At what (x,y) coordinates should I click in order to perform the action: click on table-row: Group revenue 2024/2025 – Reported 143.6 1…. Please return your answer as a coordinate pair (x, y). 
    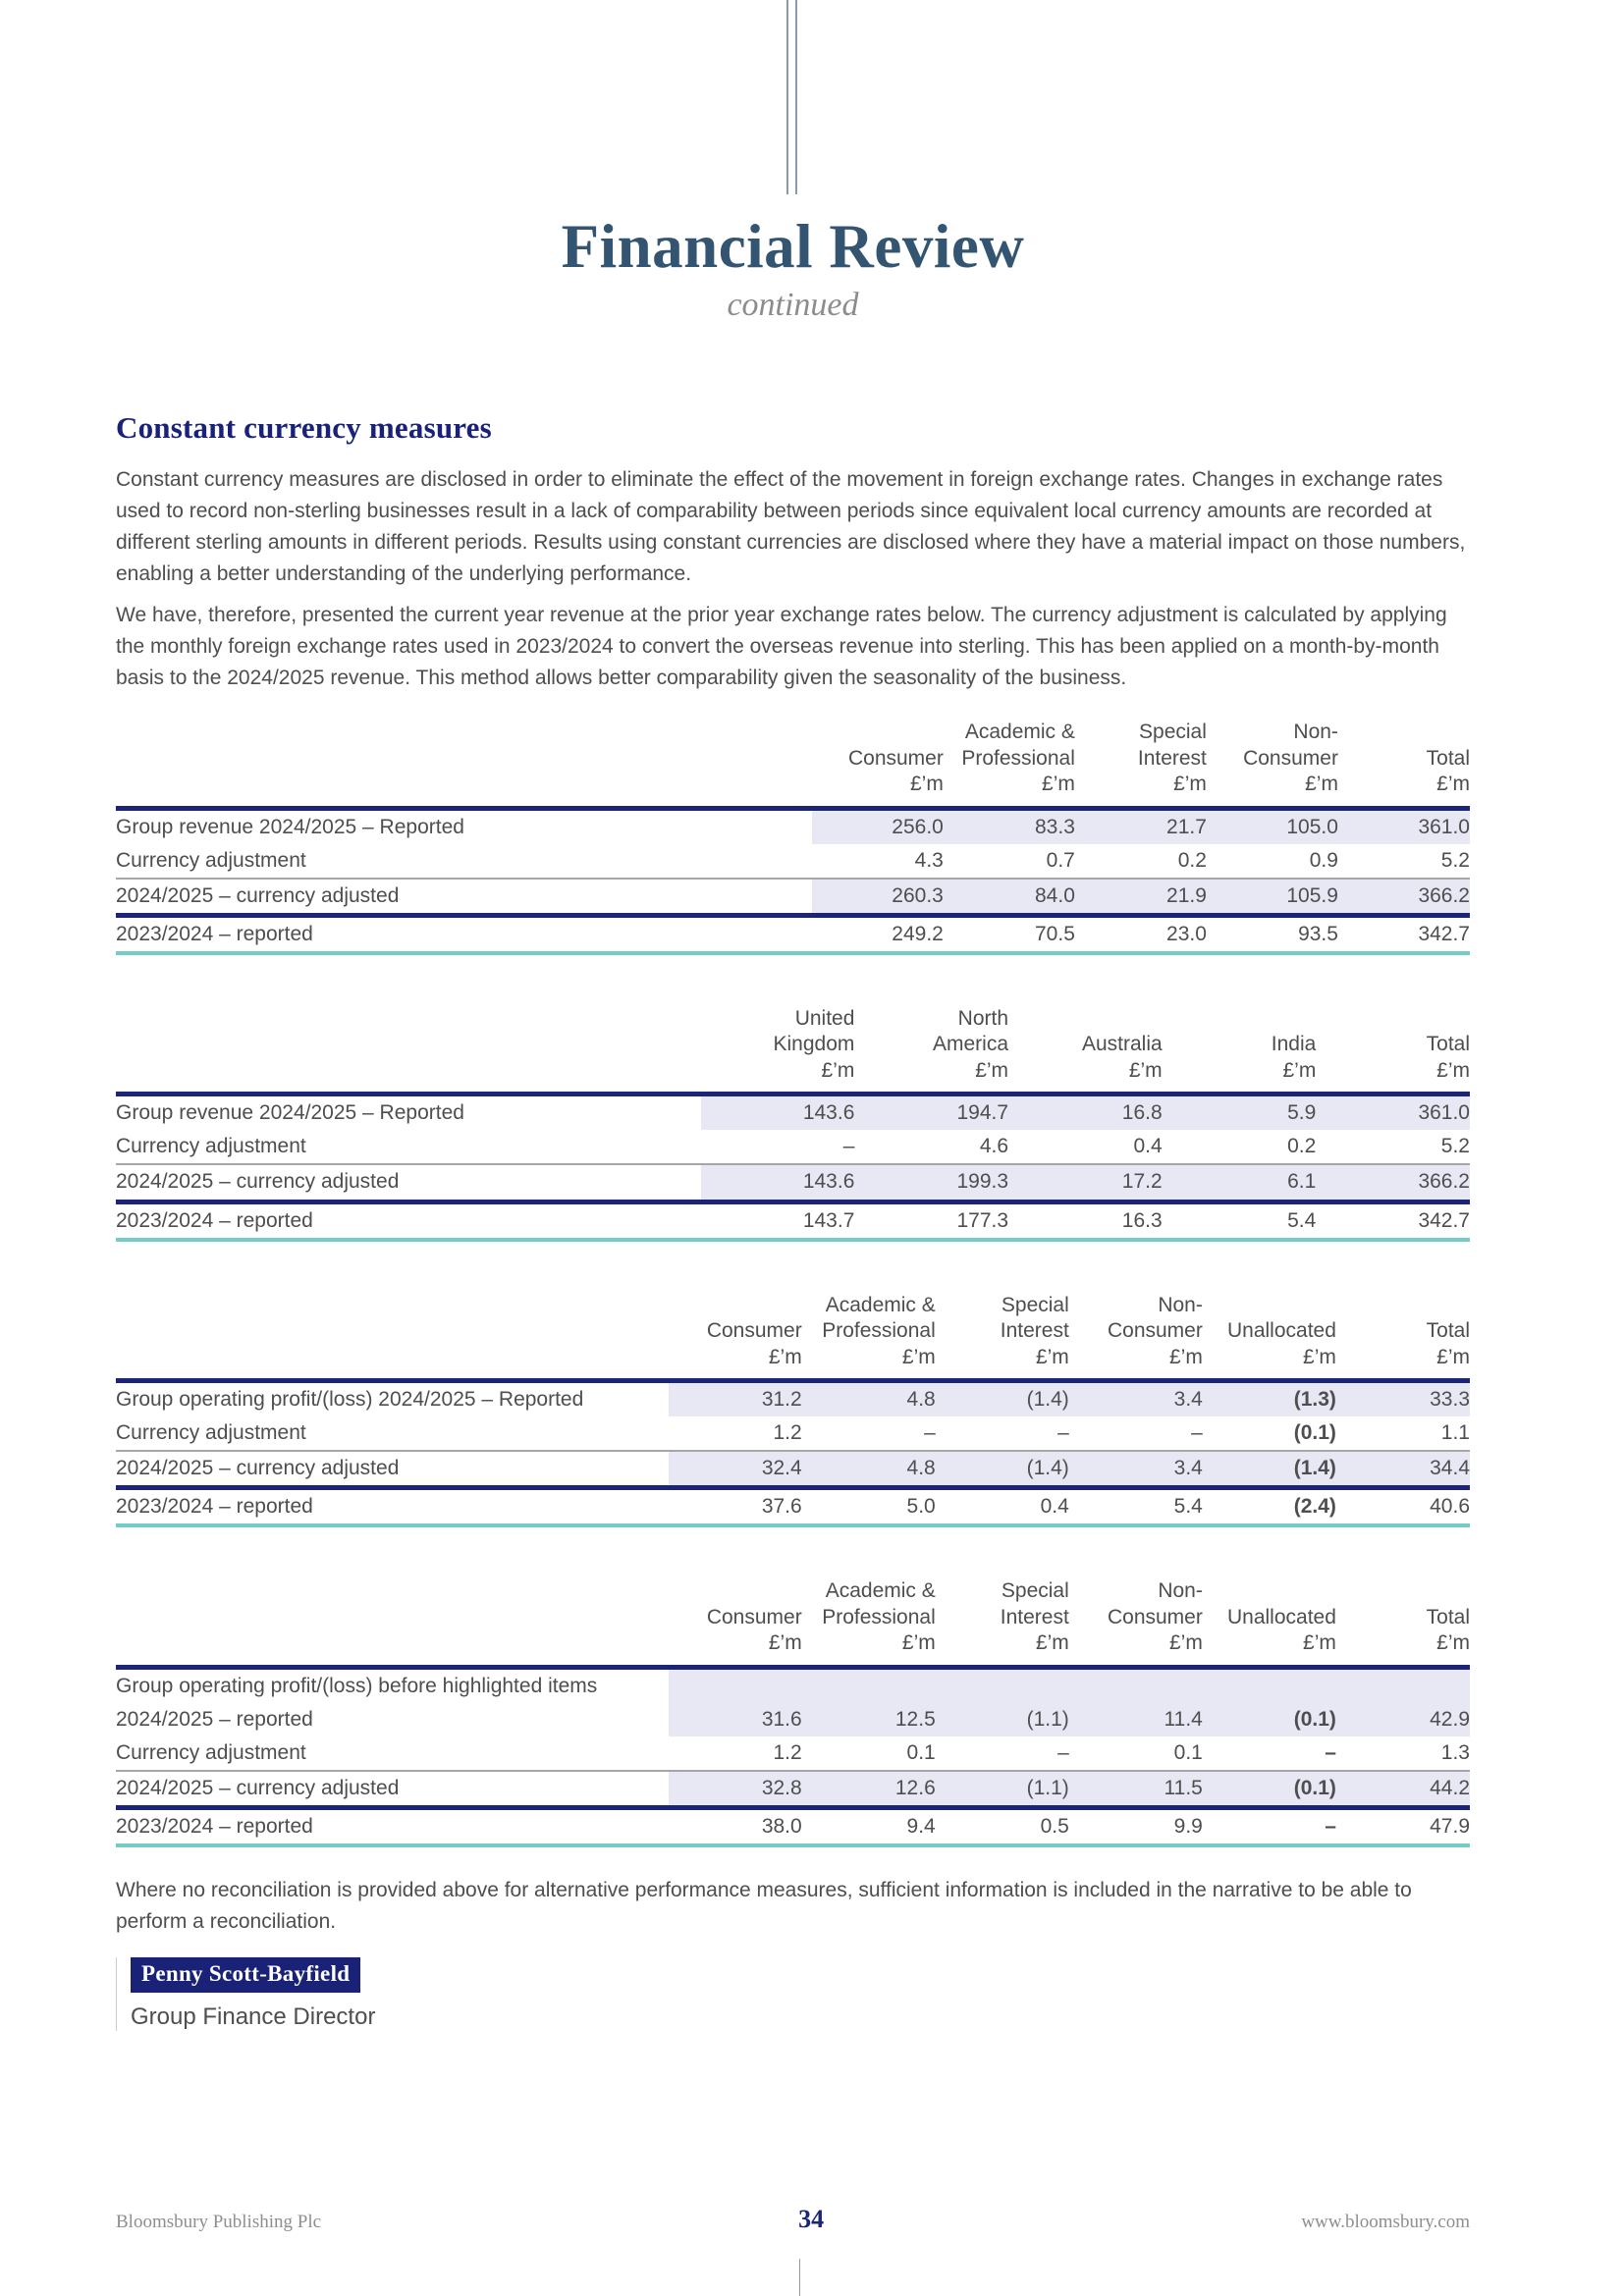
    Looking at the image, I should click on (793, 1112).